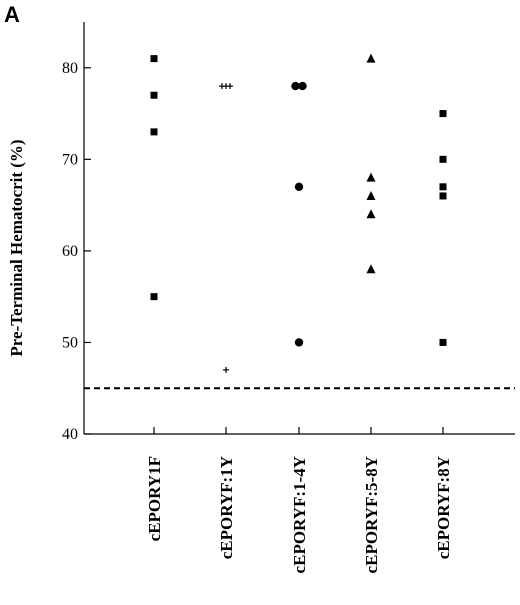  What do you see at coordinates (443, 507) in the screenshot?
I see `x-category-label: cEPORYF:8Y` at bounding box center [443, 507].